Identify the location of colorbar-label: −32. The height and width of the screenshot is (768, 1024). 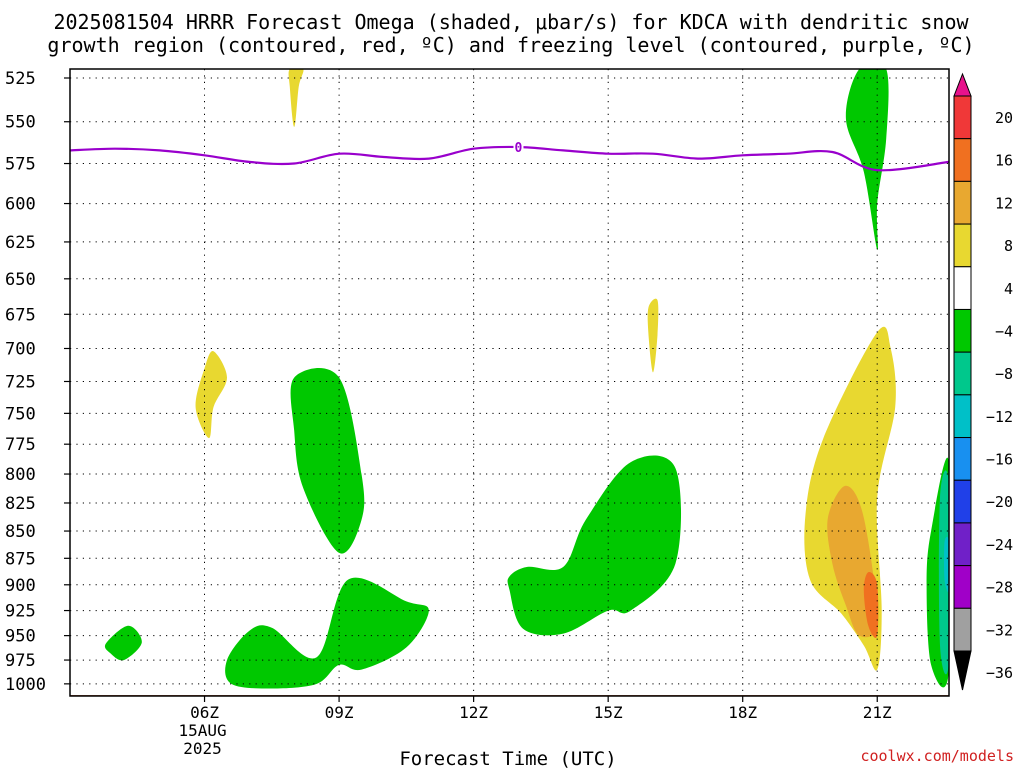
(999, 630).